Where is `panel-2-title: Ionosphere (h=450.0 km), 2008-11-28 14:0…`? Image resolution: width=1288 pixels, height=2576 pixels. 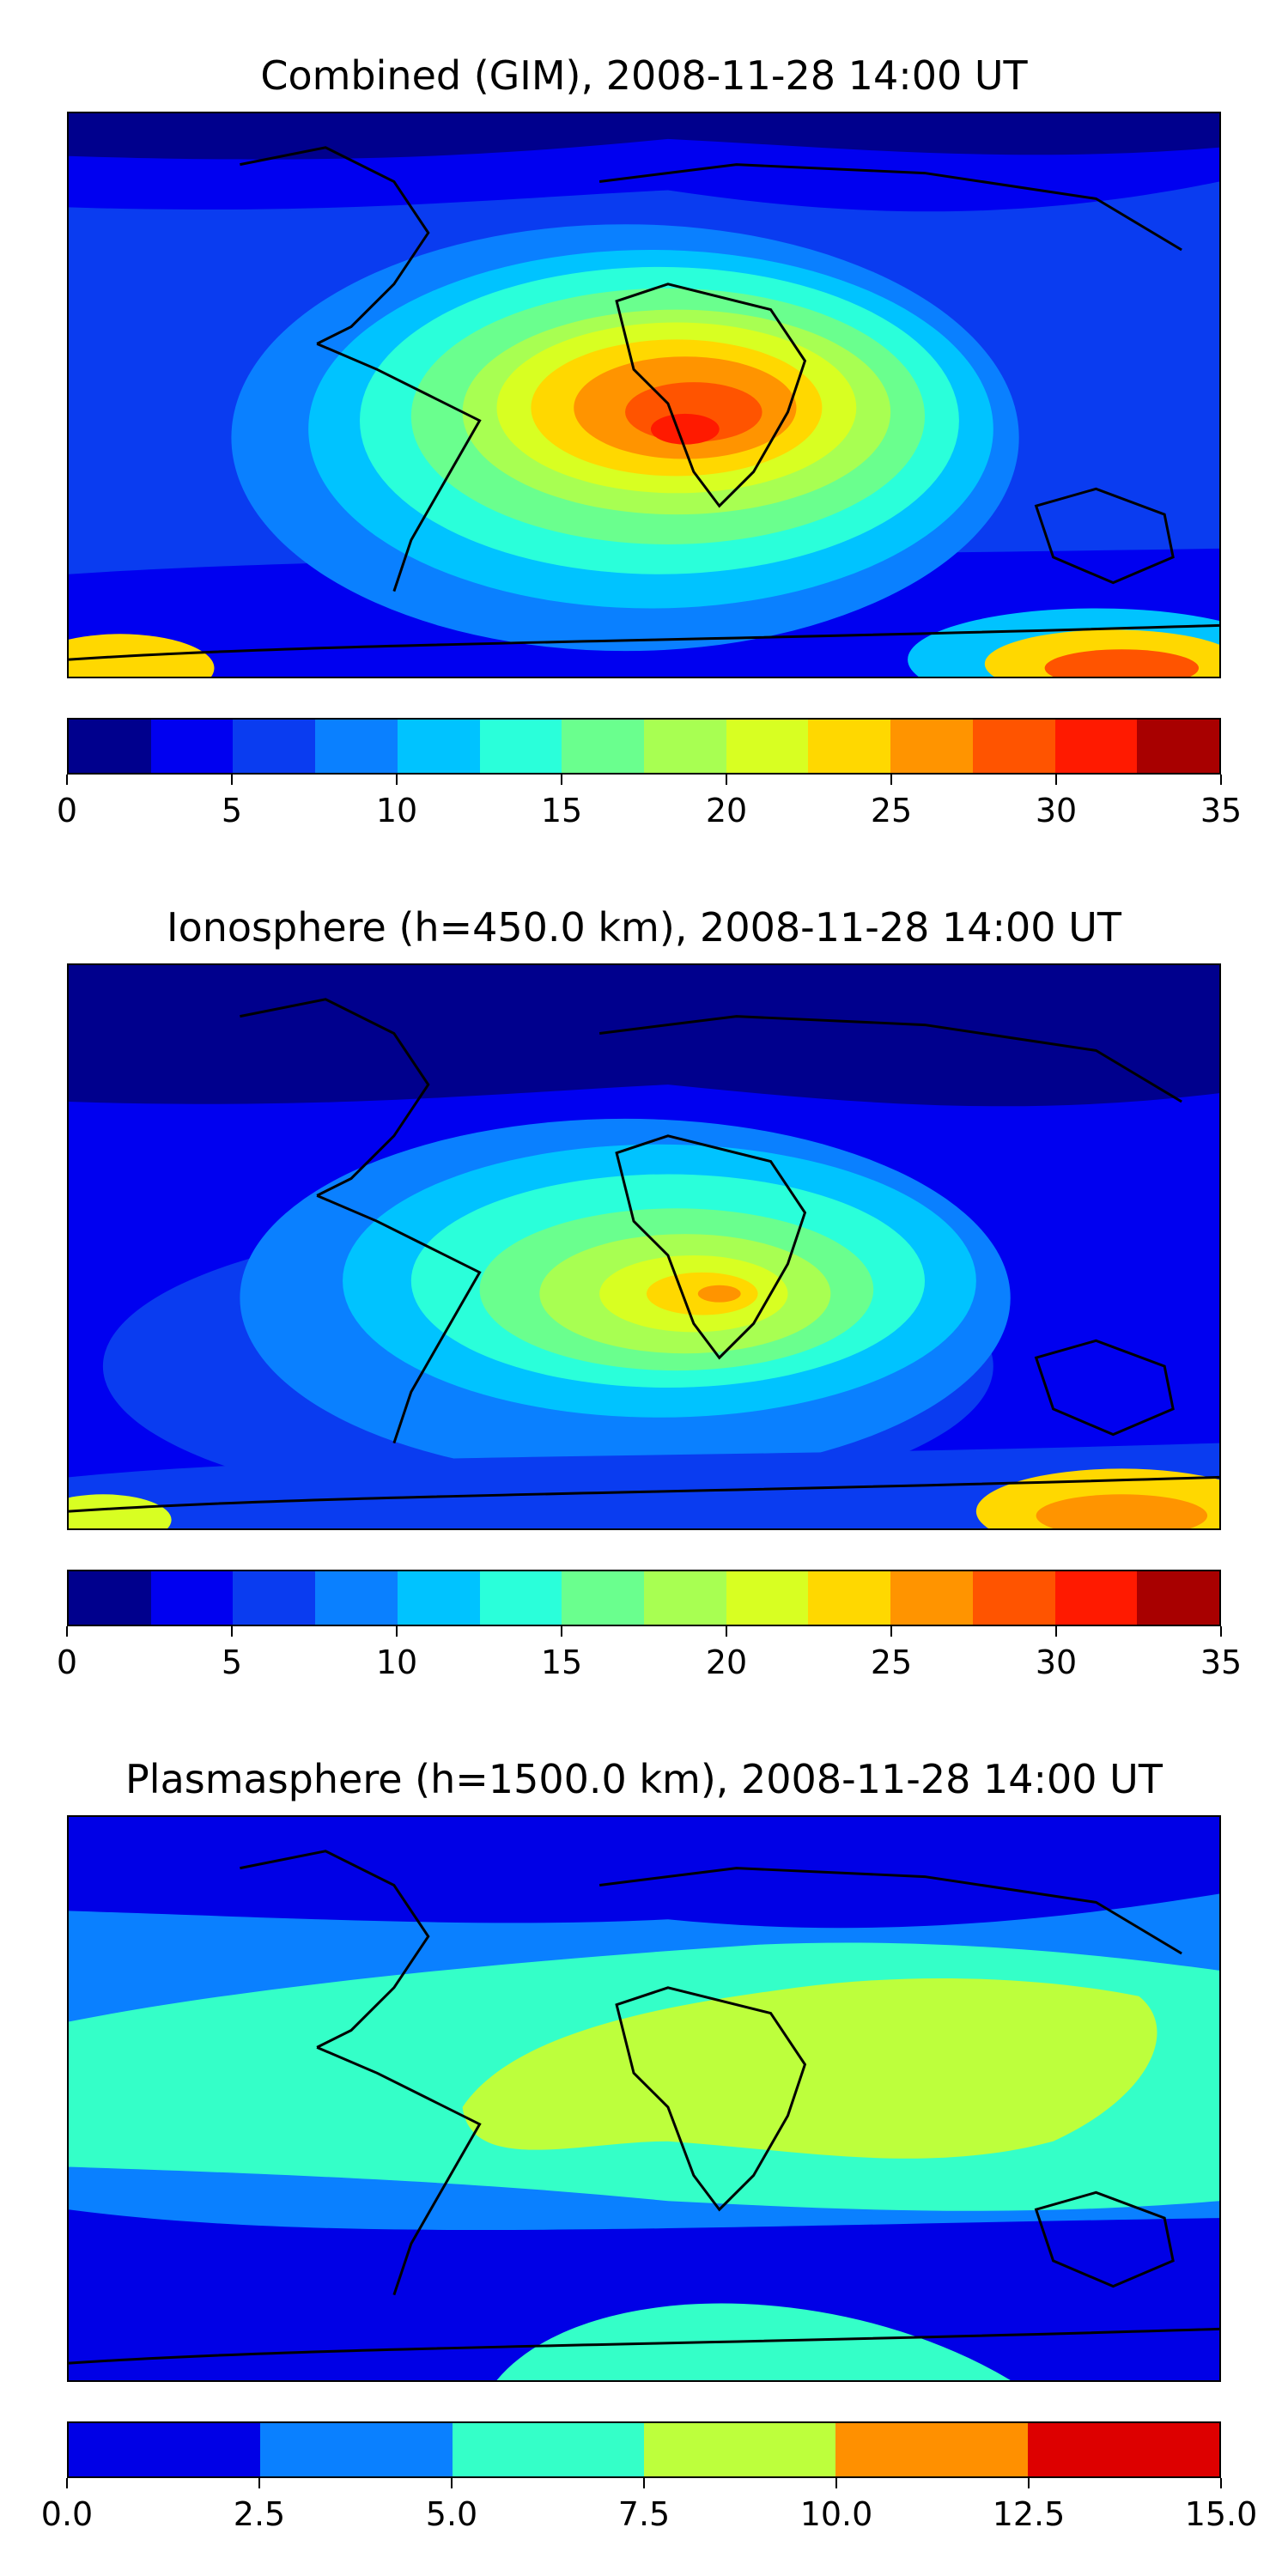 panel-2-title: Ionosphere (h=450.0 km), 2008-11-28 14:0… is located at coordinates (644, 928).